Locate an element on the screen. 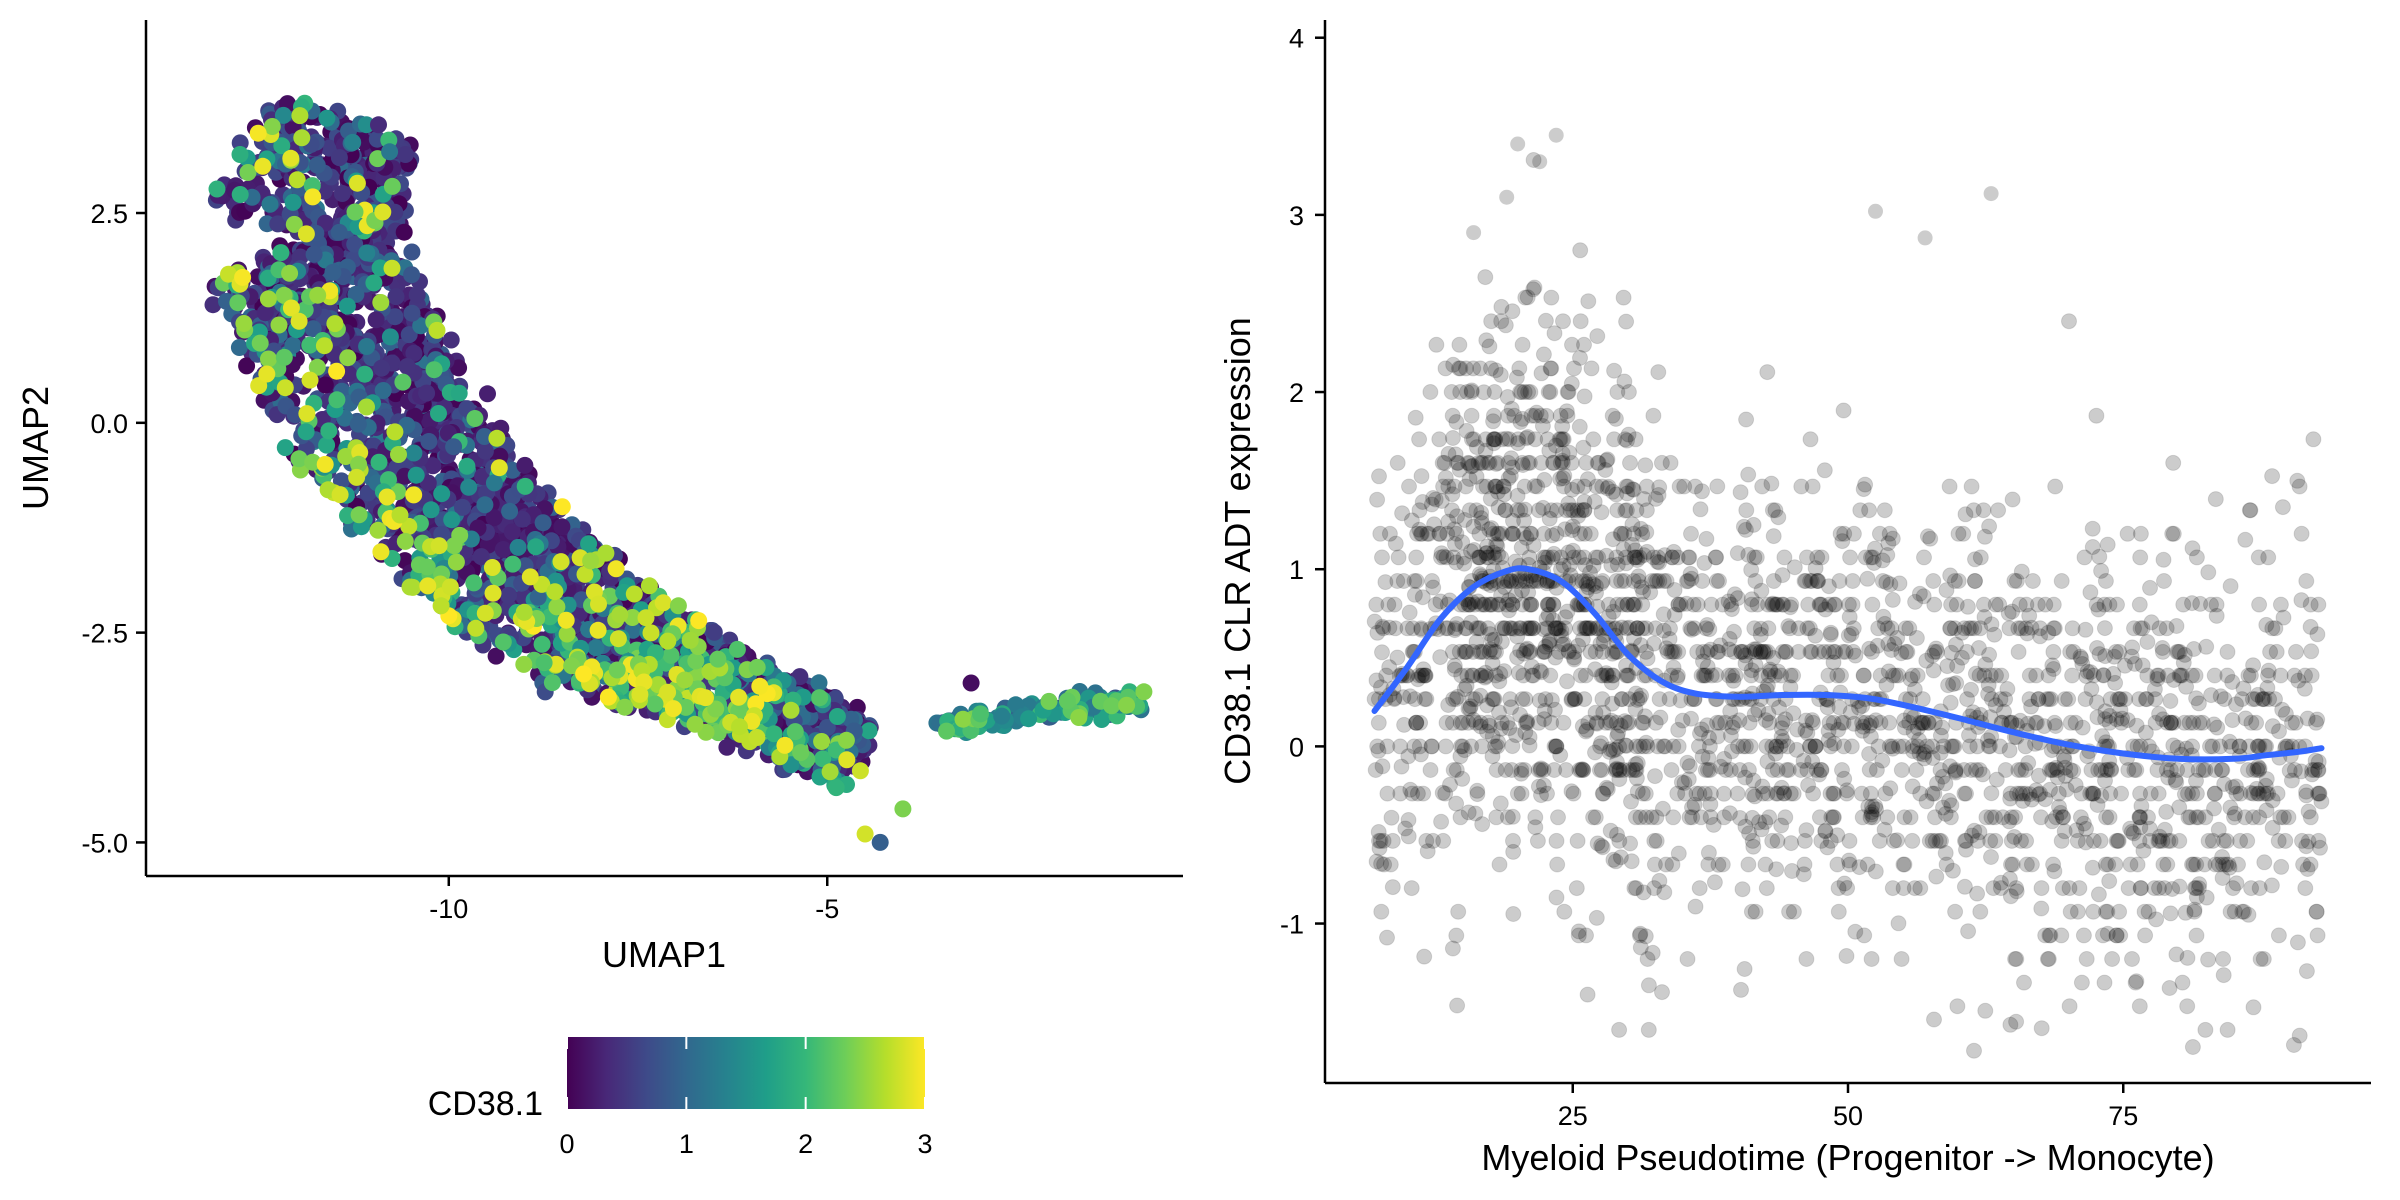 The height and width of the screenshot is (1200, 2400). umap-y-ticks: 2.50.0-2.5-5.0 is located at coordinates (113, 528).